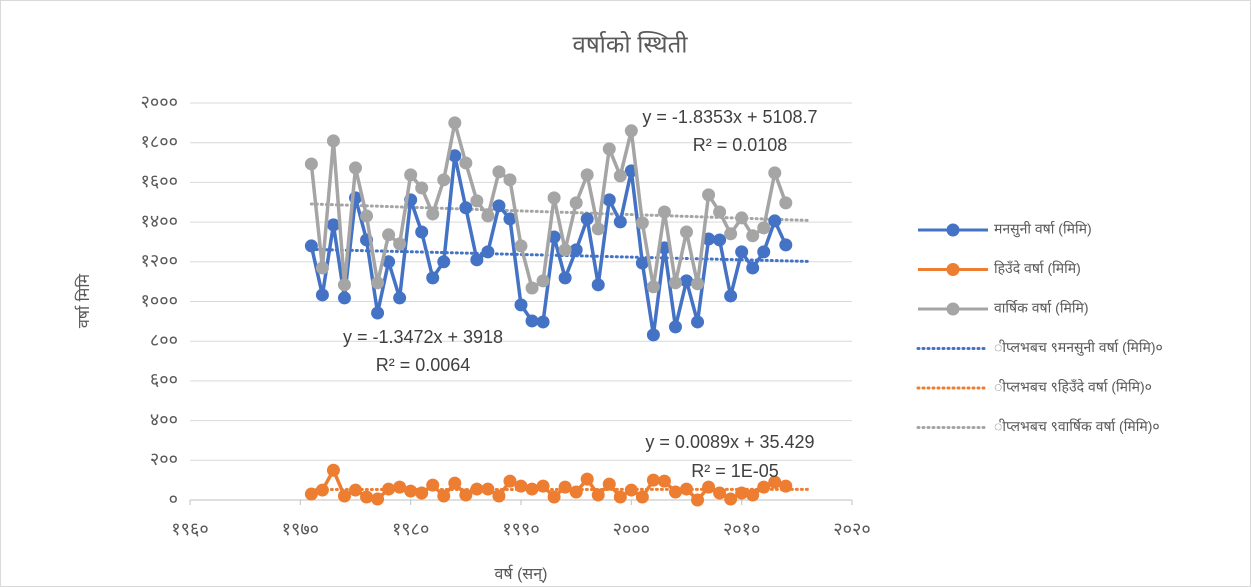  What do you see at coordinates (953, 309) in the screenshot?
I see `legend-marker` at bounding box center [953, 309].